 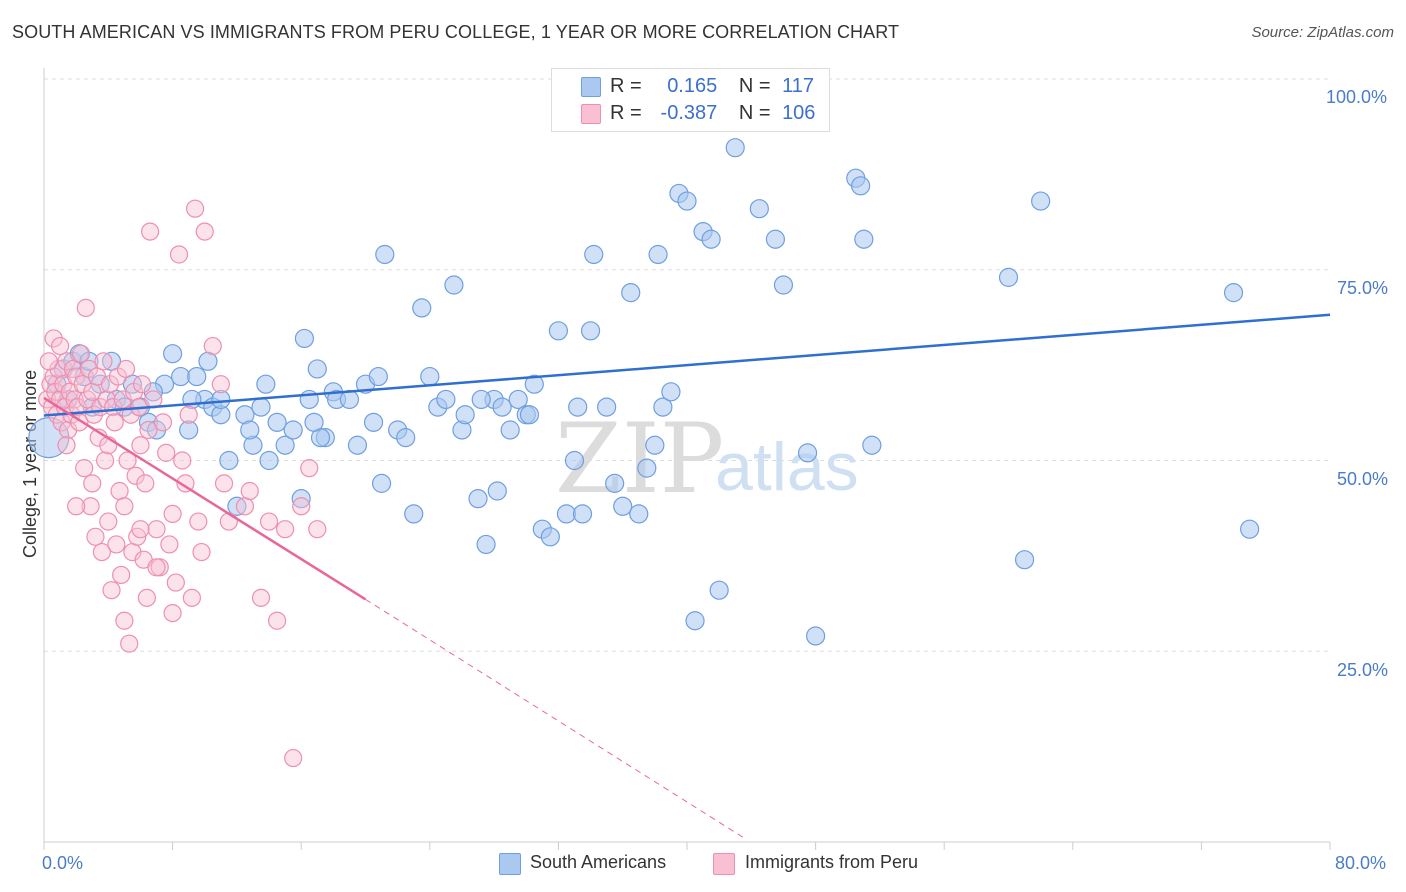 I want to click on bottom-legend-peru: Immigrants from Peru, so click(x=832, y=862).